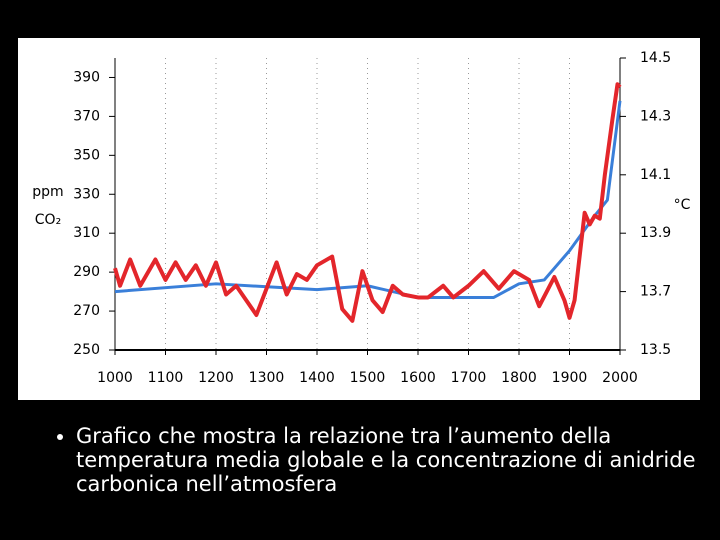 The image size is (720, 540). What do you see at coordinates (655, 58) in the screenshot?
I see `y2-tick-label: 14.5` at bounding box center [655, 58].